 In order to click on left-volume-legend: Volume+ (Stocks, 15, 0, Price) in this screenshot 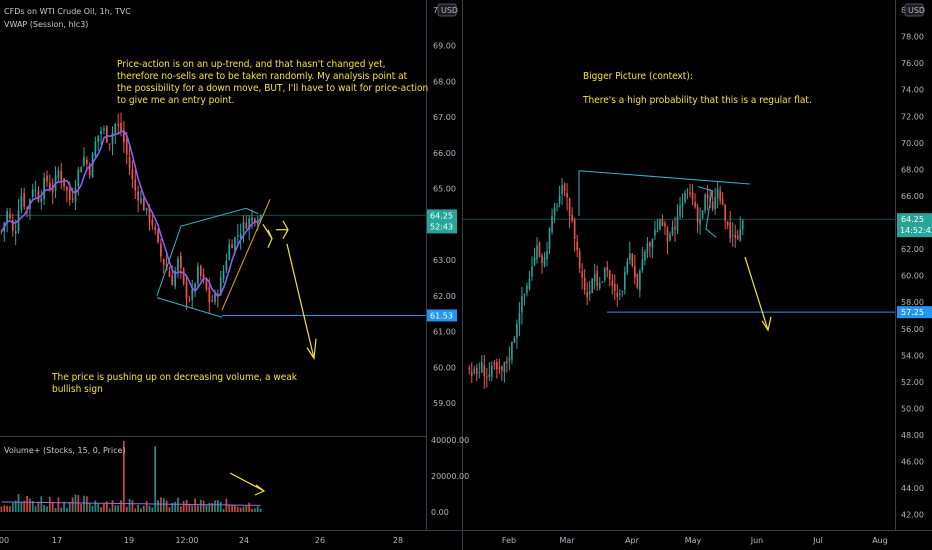, I will do `click(65, 450)`.